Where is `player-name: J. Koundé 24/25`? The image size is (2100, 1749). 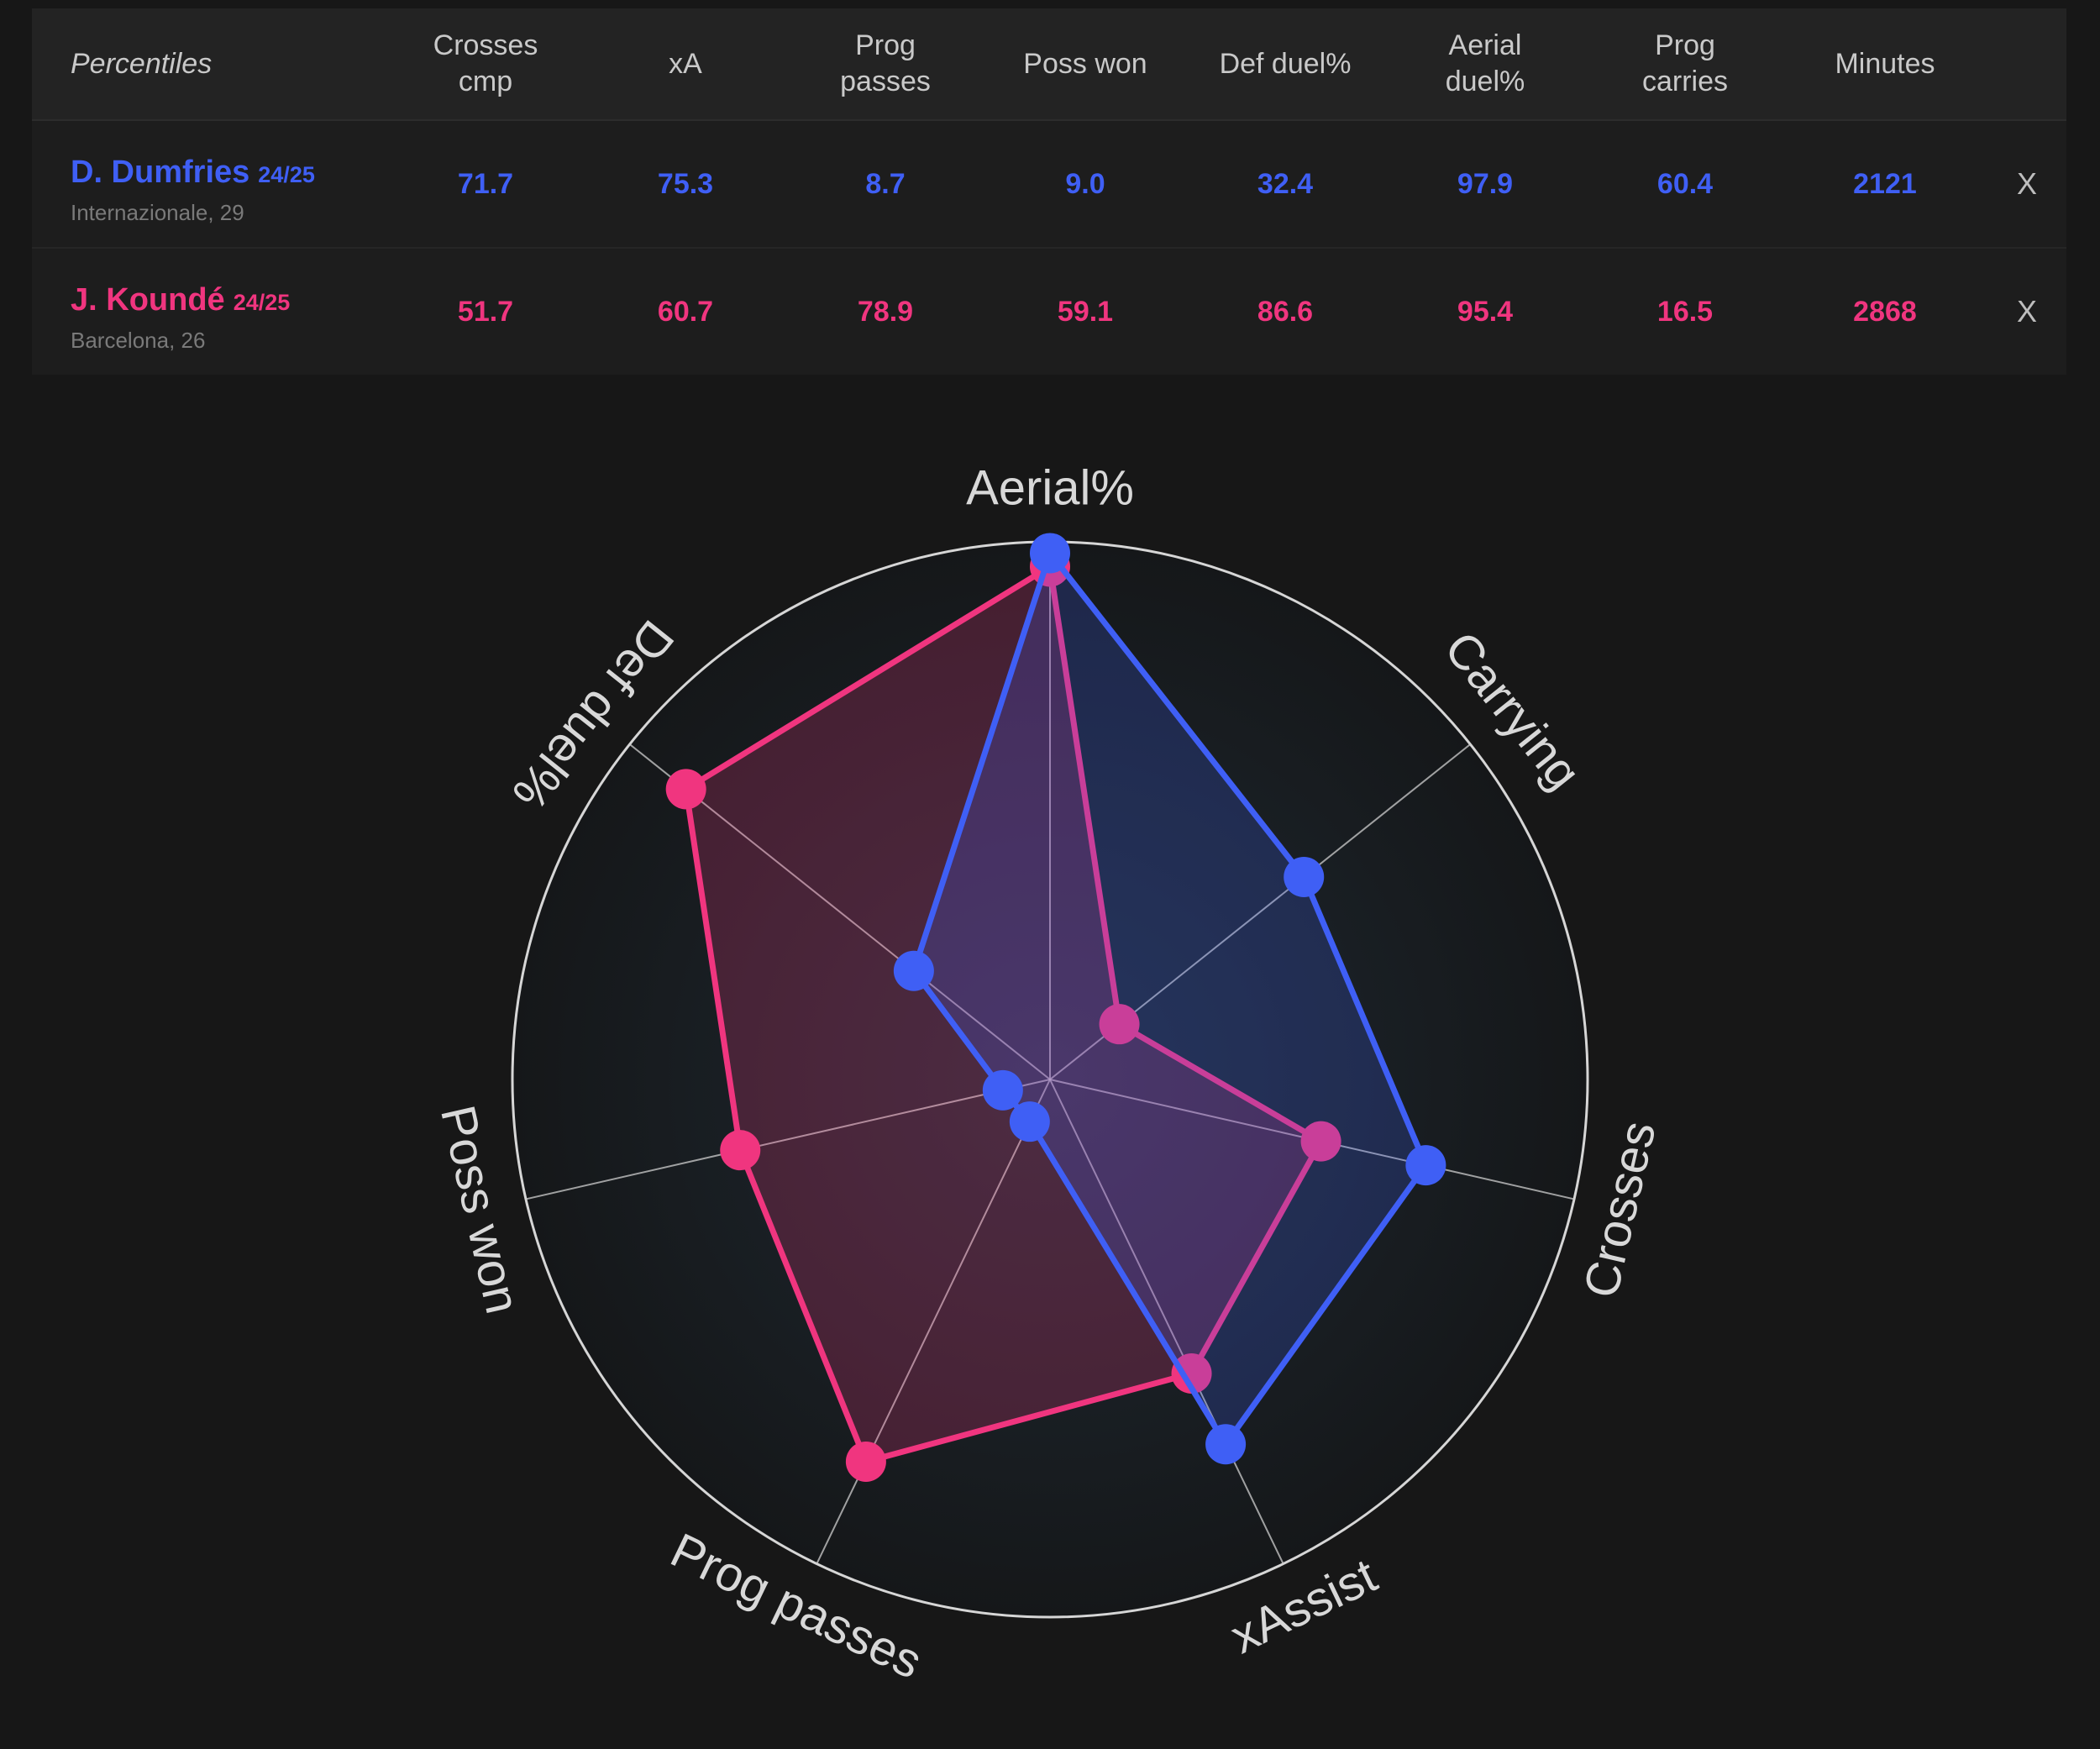 player-name: J. Koundé 24/25 is located at coordinates (180, 300).